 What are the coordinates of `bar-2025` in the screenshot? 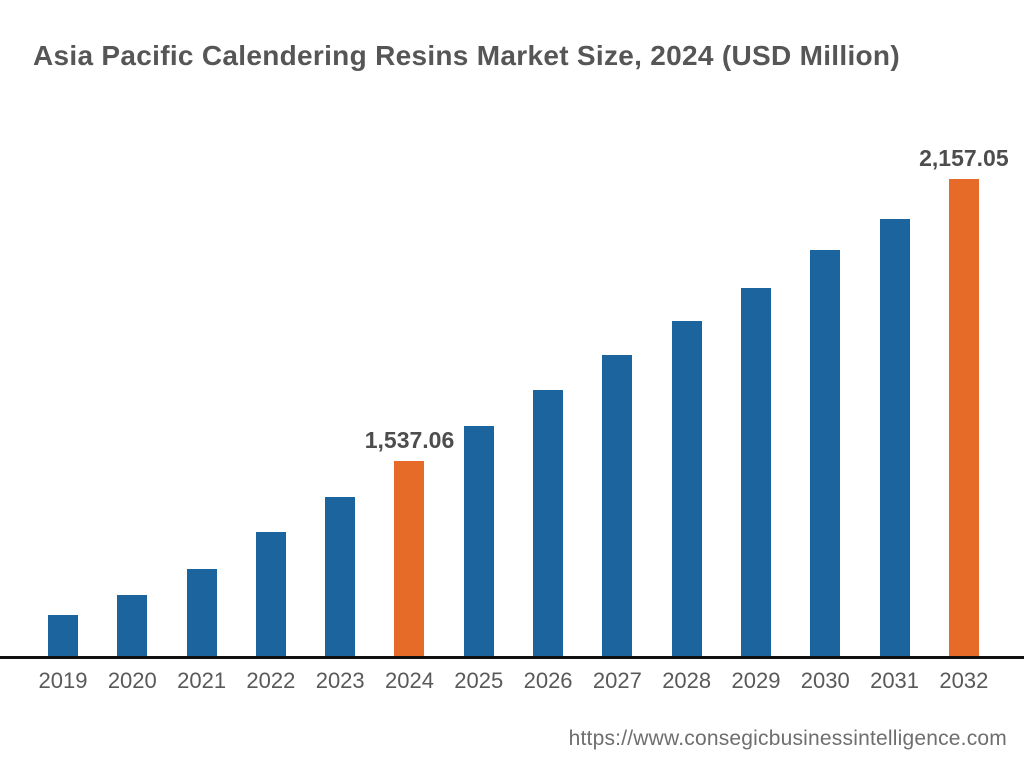 It's located at (478, 541).